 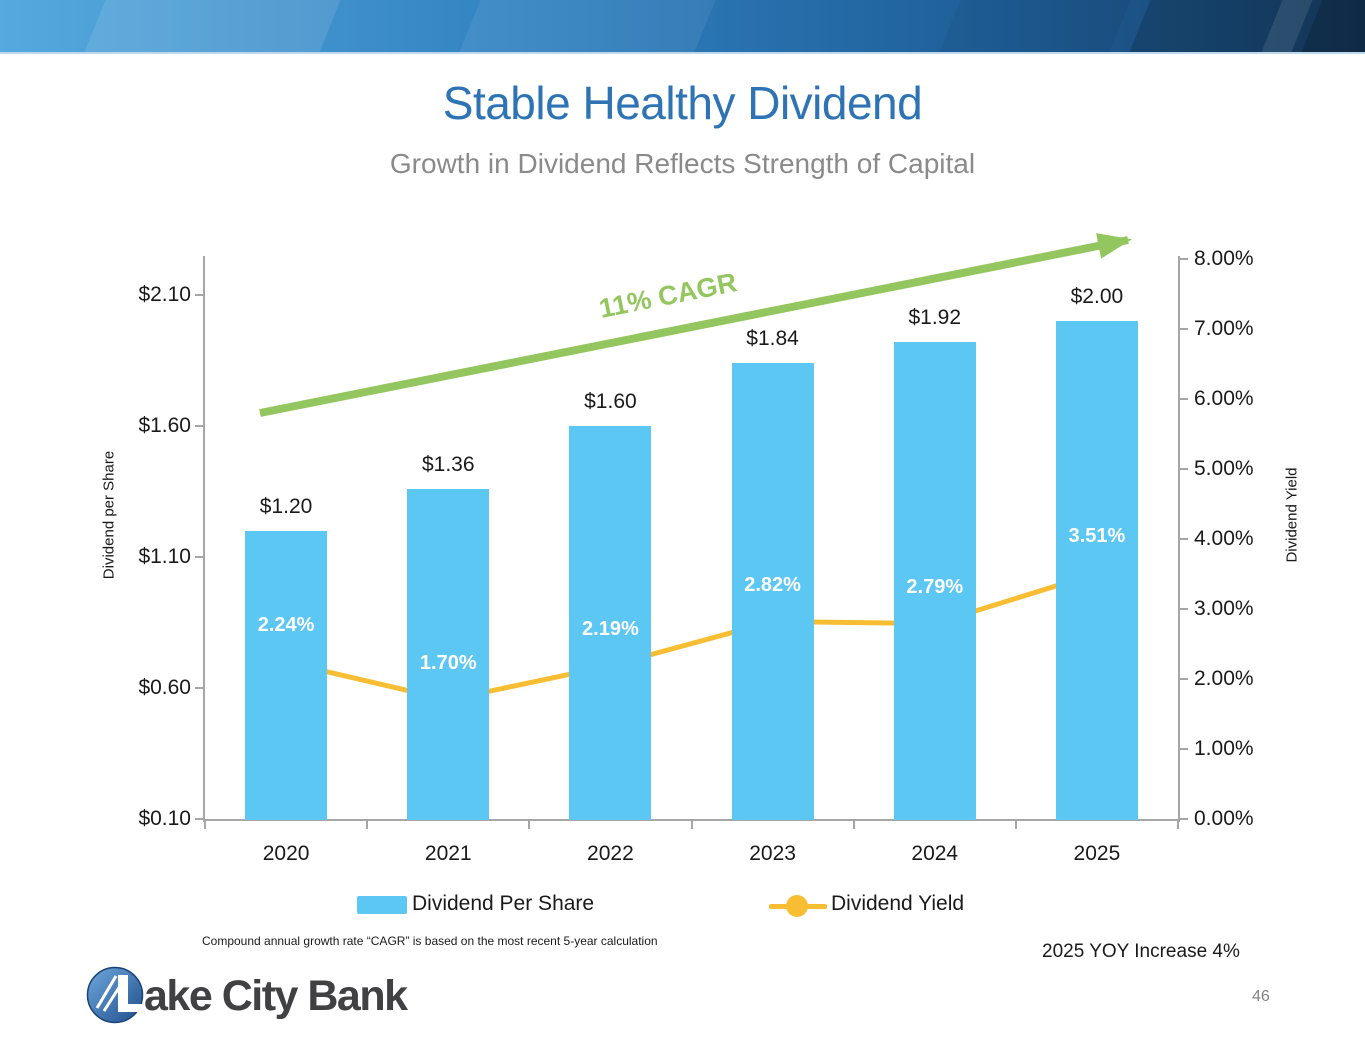 I want to click on right-axis-title: Dividend Yield, so click(x=1292, y=515).